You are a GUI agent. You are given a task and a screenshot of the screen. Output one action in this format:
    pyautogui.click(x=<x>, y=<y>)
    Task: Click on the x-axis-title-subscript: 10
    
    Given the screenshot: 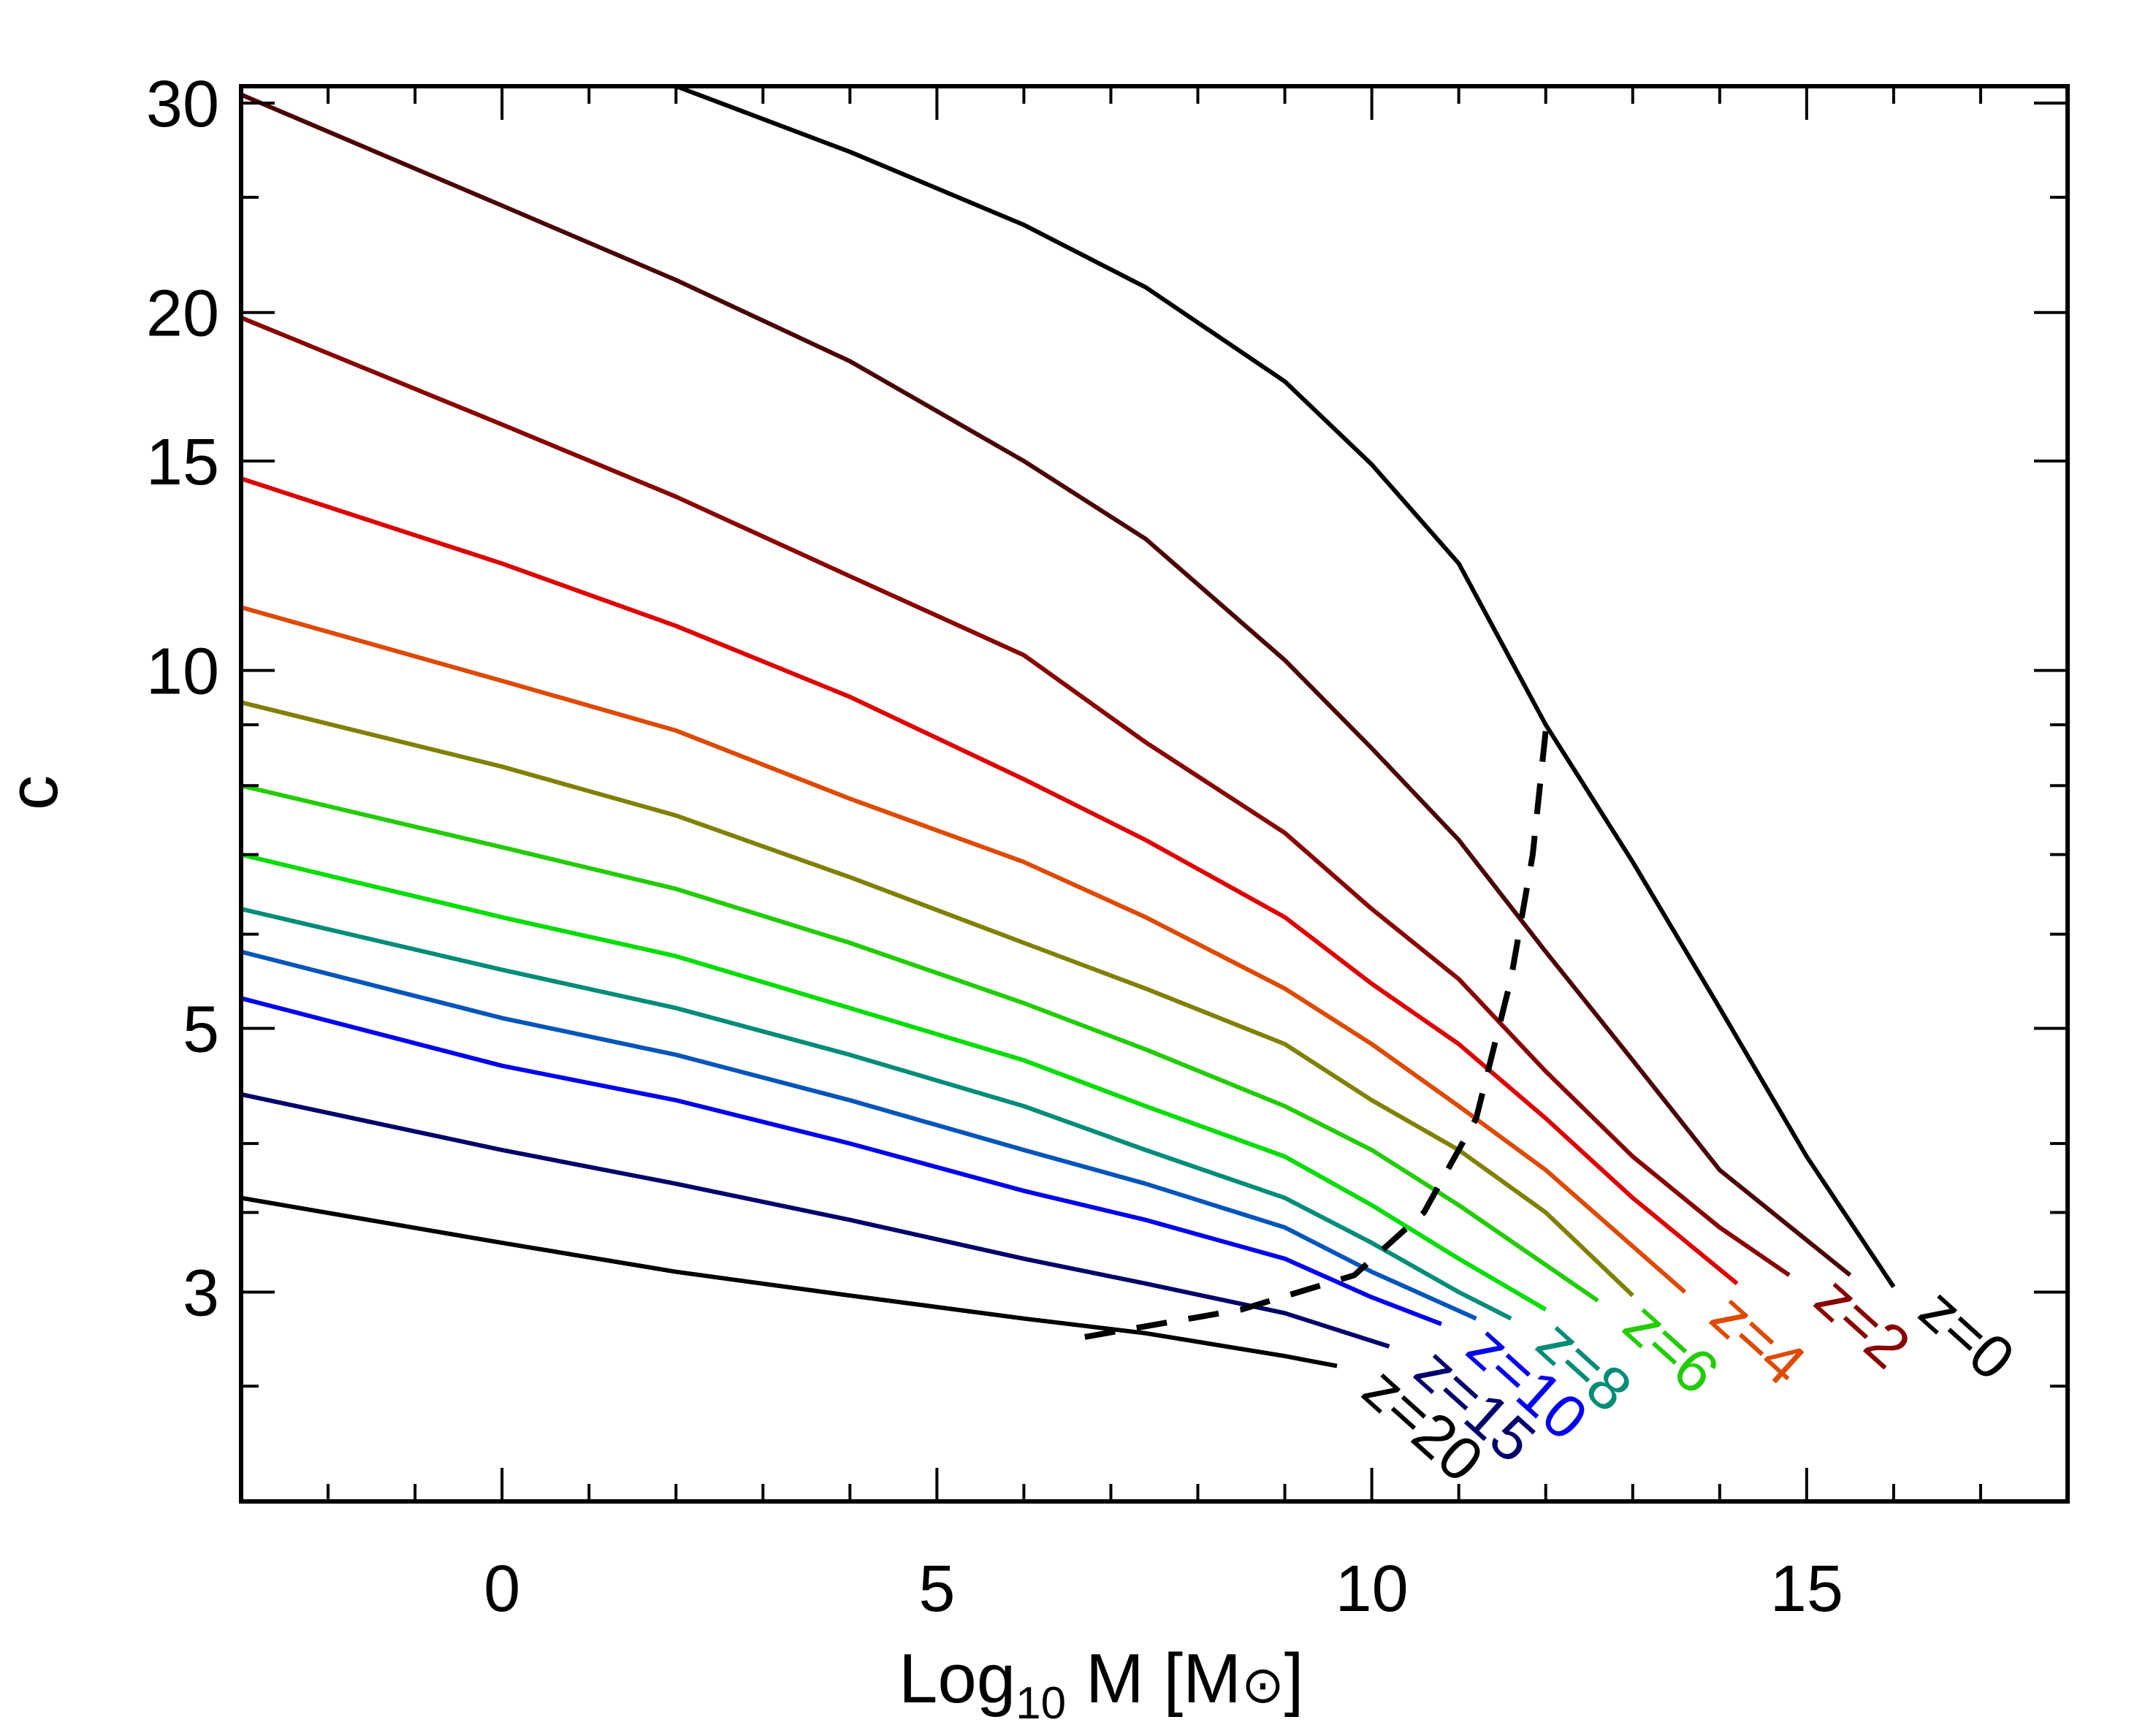 What is the action you would take?
    pyautogui.click(x=1041, y=1702)
    